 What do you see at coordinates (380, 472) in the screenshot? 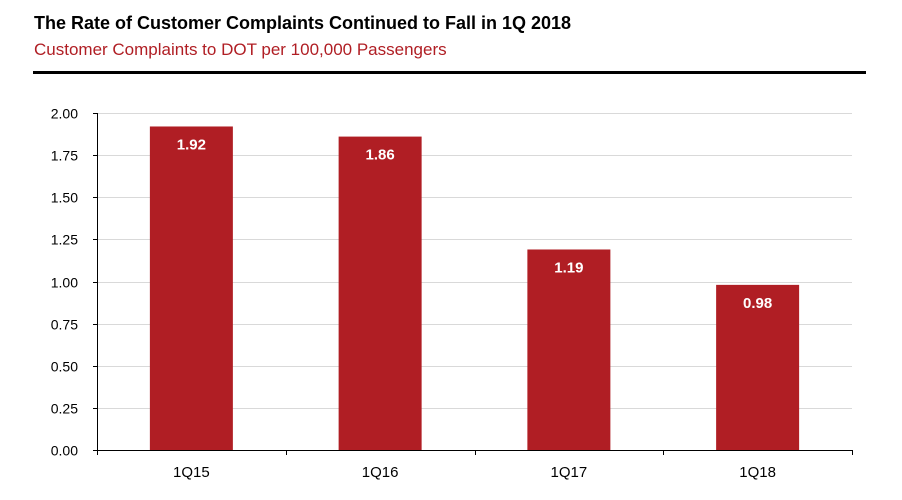
I see `x-category-label: 1Q16` at bounding box center [380, 472].